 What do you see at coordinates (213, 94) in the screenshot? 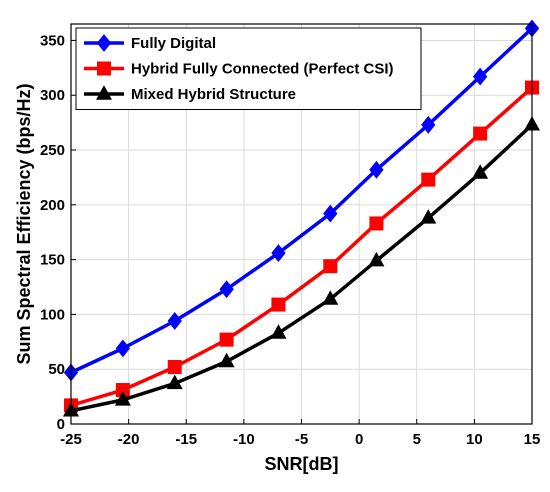
I see `legend-label: Mixed Hybrid Structure` at bounding box center [213, 94].